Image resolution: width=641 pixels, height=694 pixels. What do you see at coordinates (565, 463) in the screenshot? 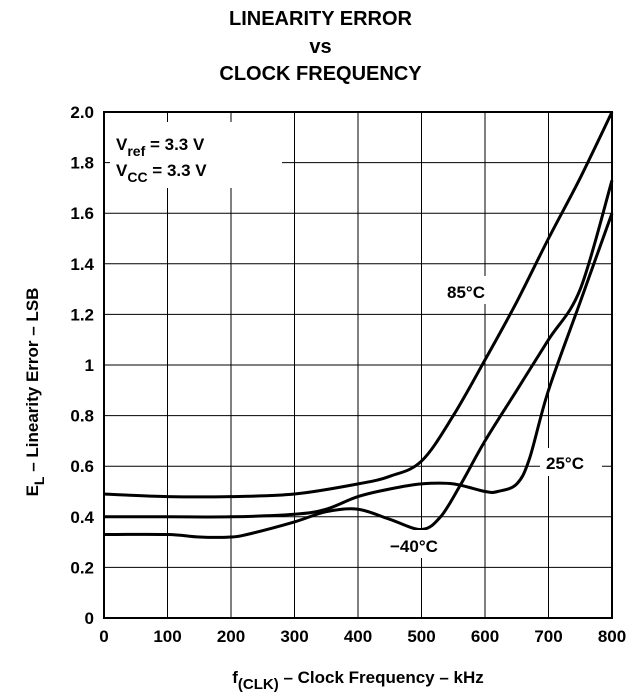
I see `series-label-25c: 25°C` at bounding box center [565, 463].